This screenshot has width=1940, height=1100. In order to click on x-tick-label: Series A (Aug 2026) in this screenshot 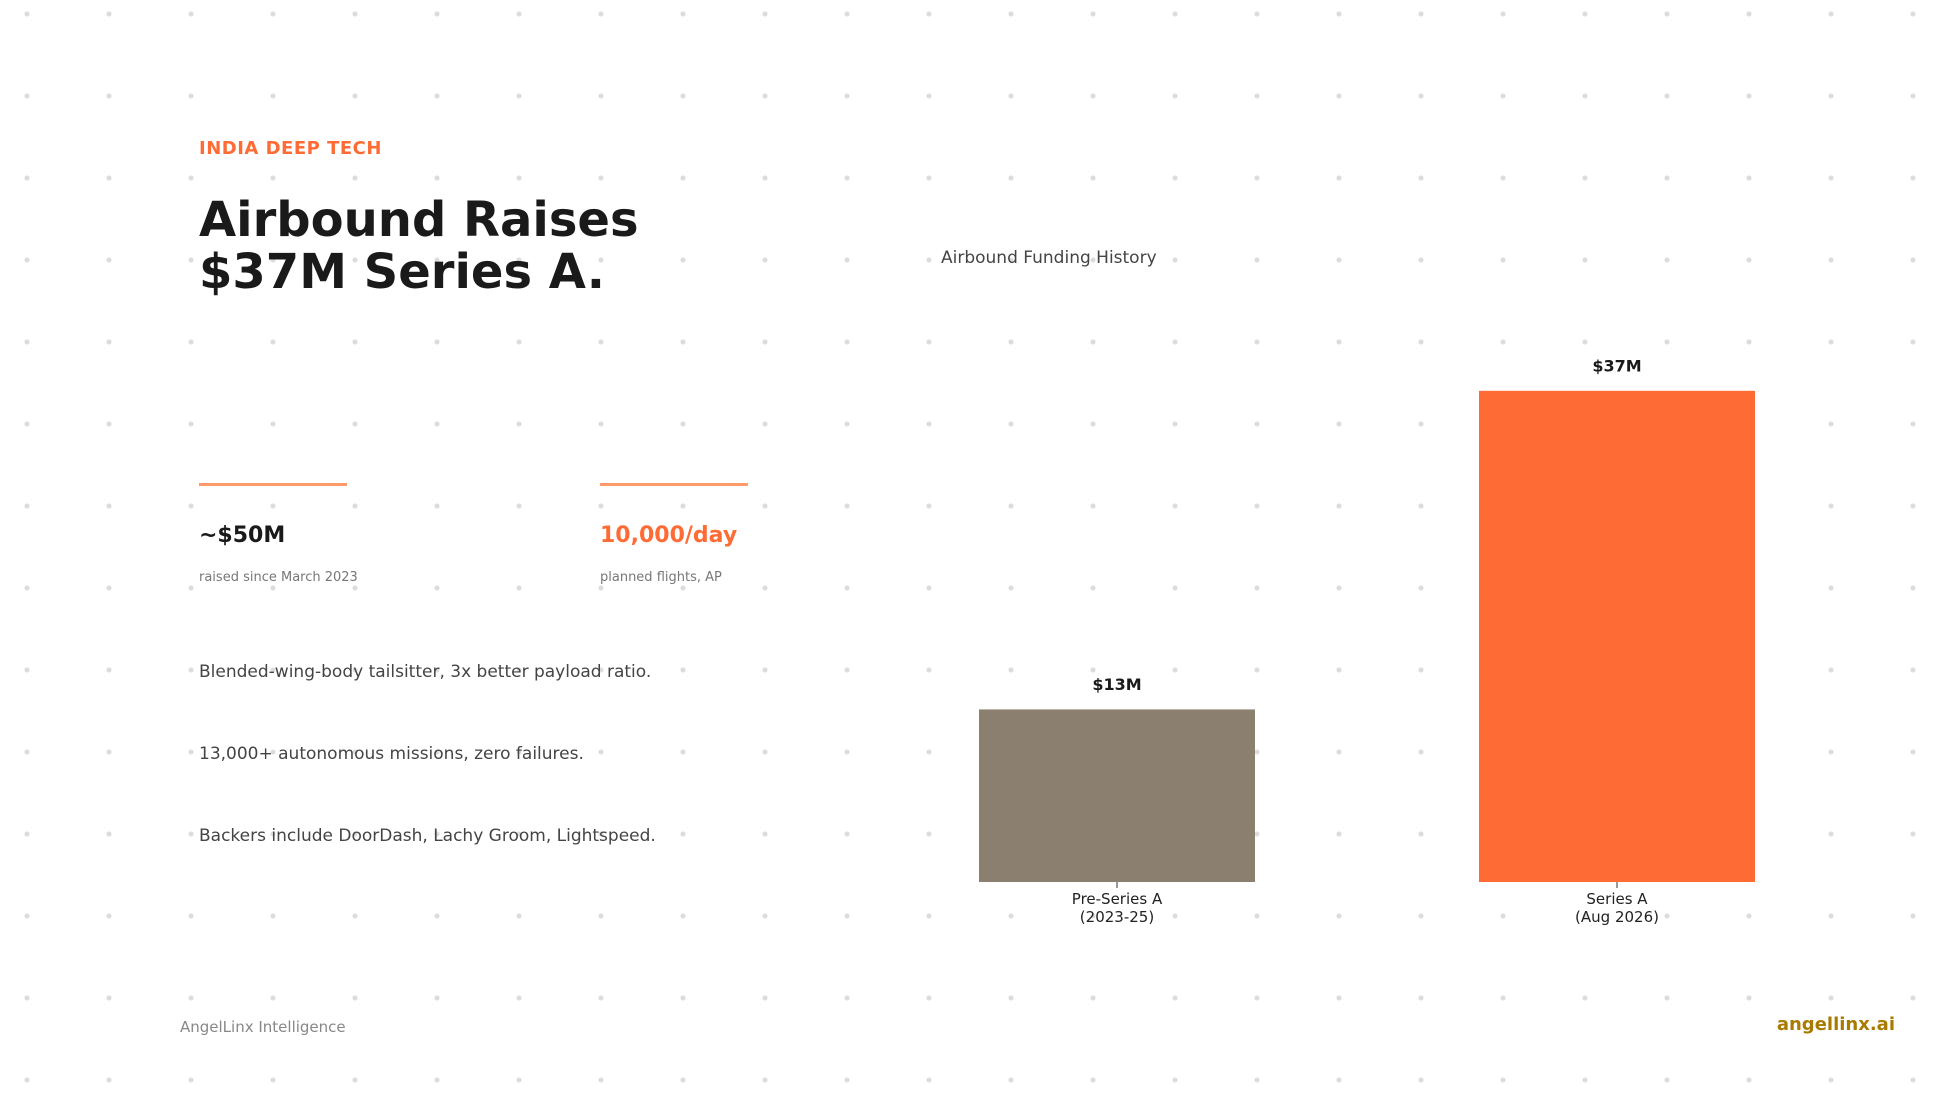, I will do `click(1617, 908)`.